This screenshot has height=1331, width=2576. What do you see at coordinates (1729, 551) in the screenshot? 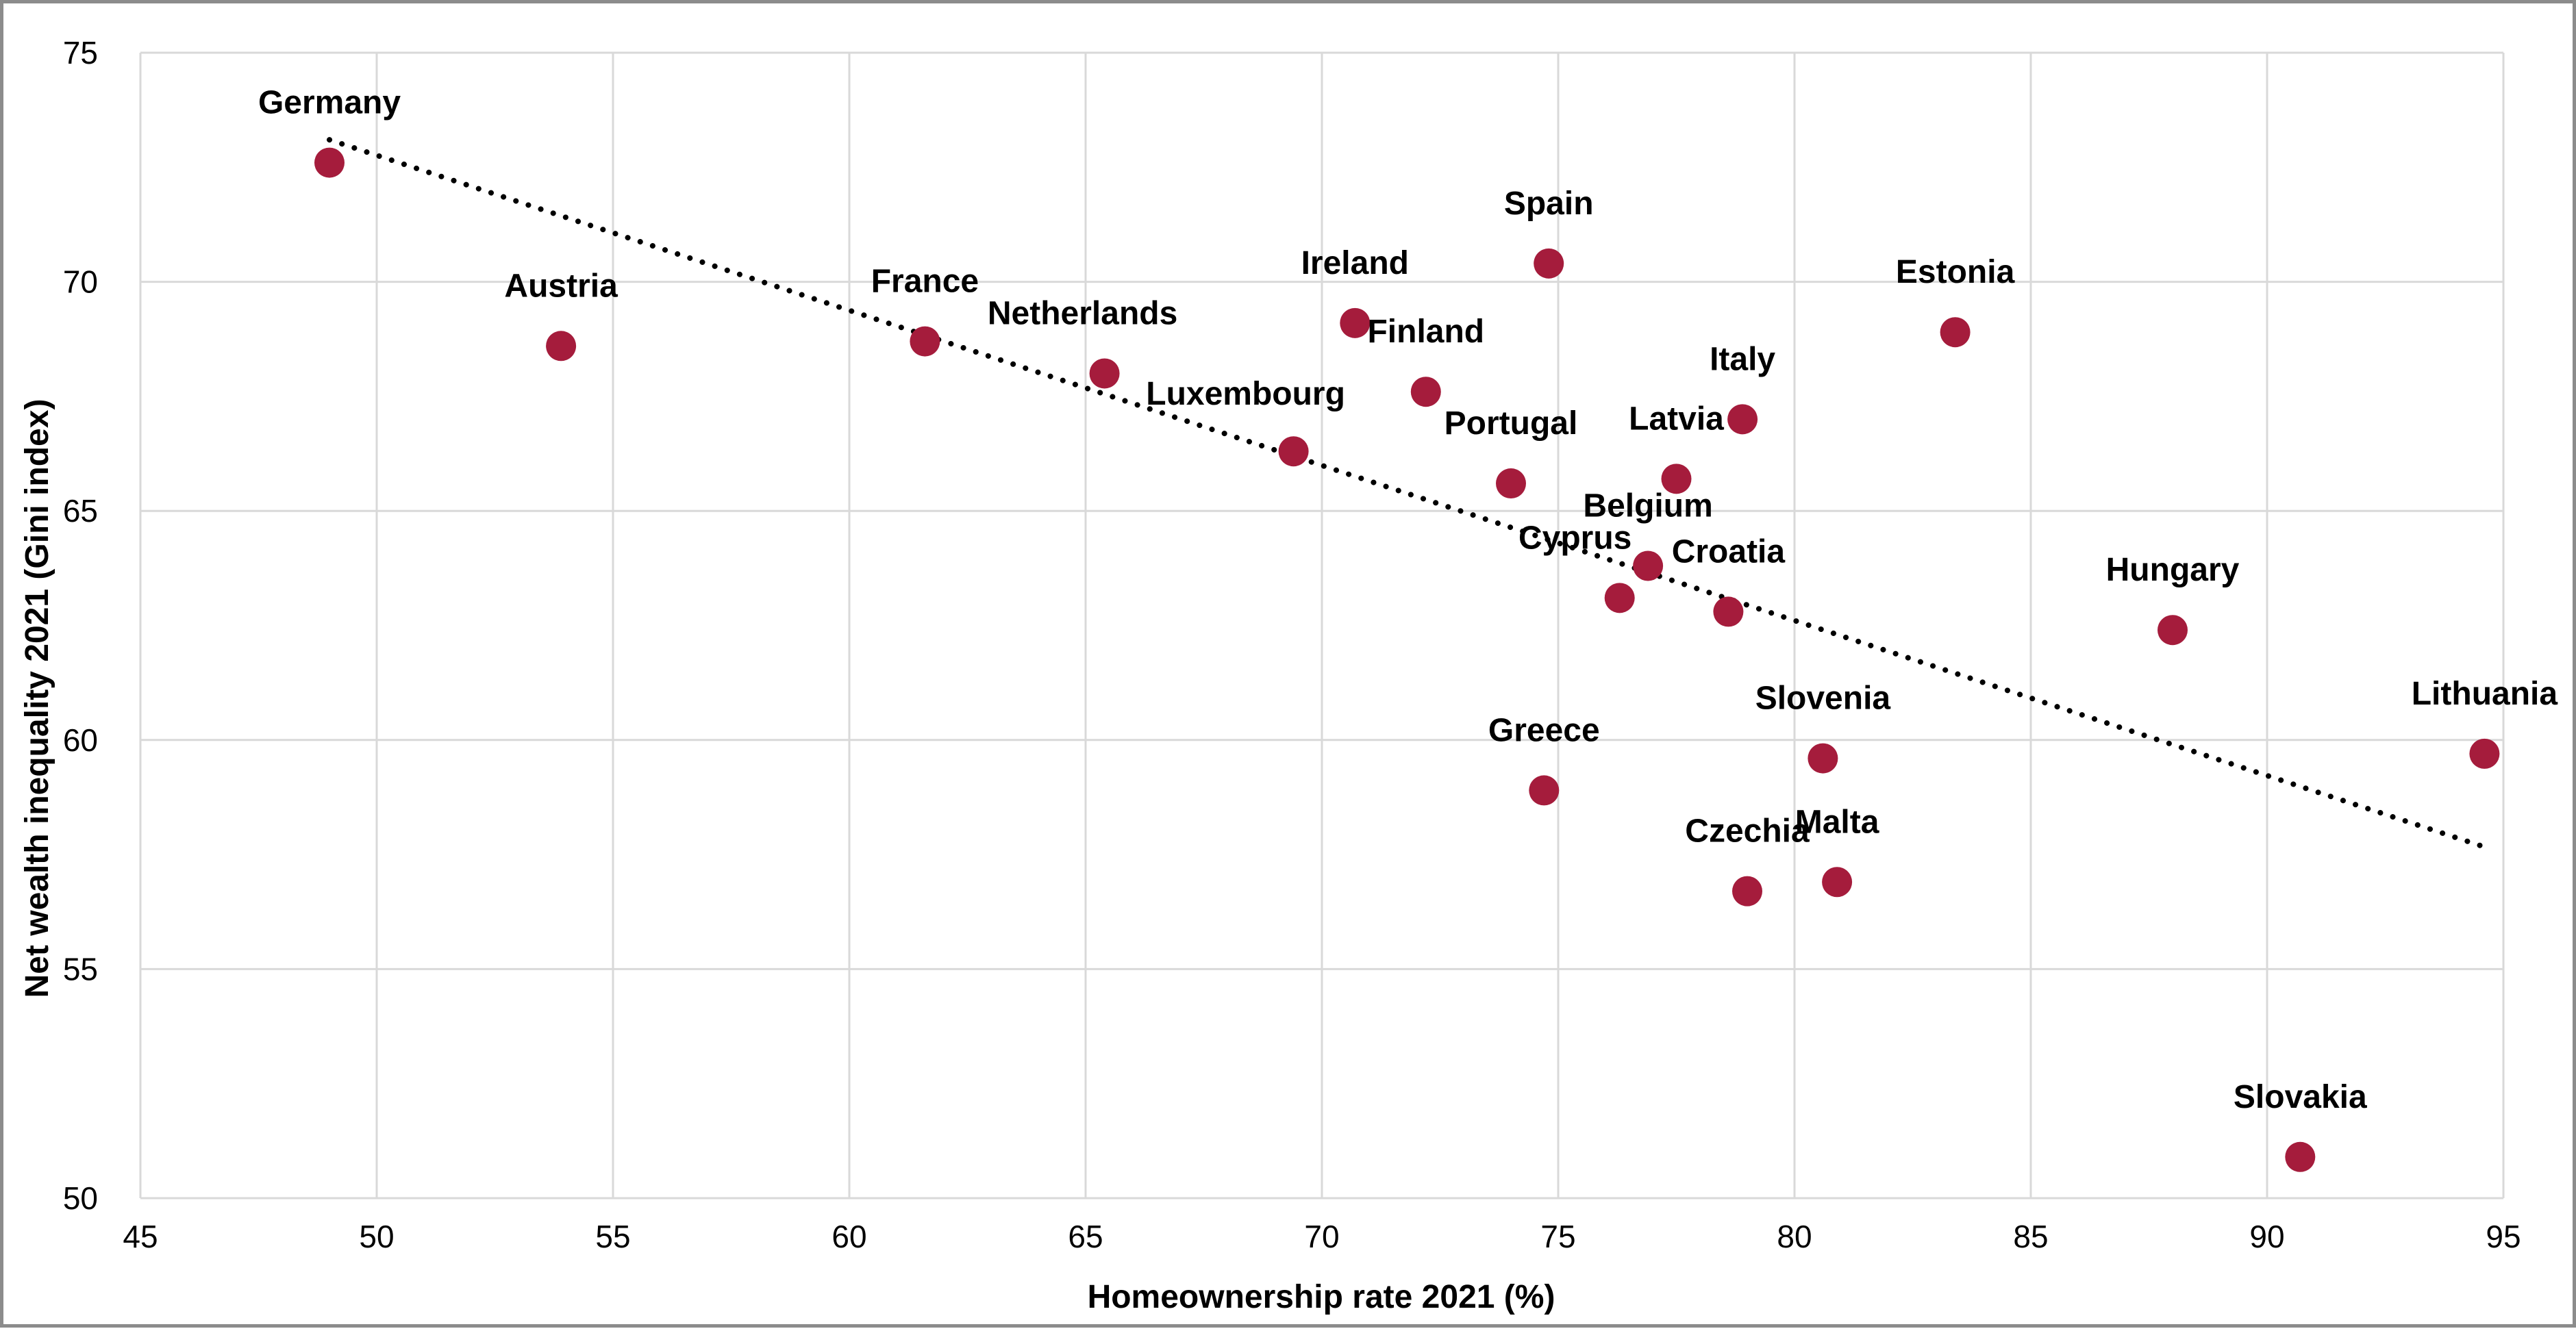
I see `point-label-croatia: Croatia` at bounding box center [1729, 551].